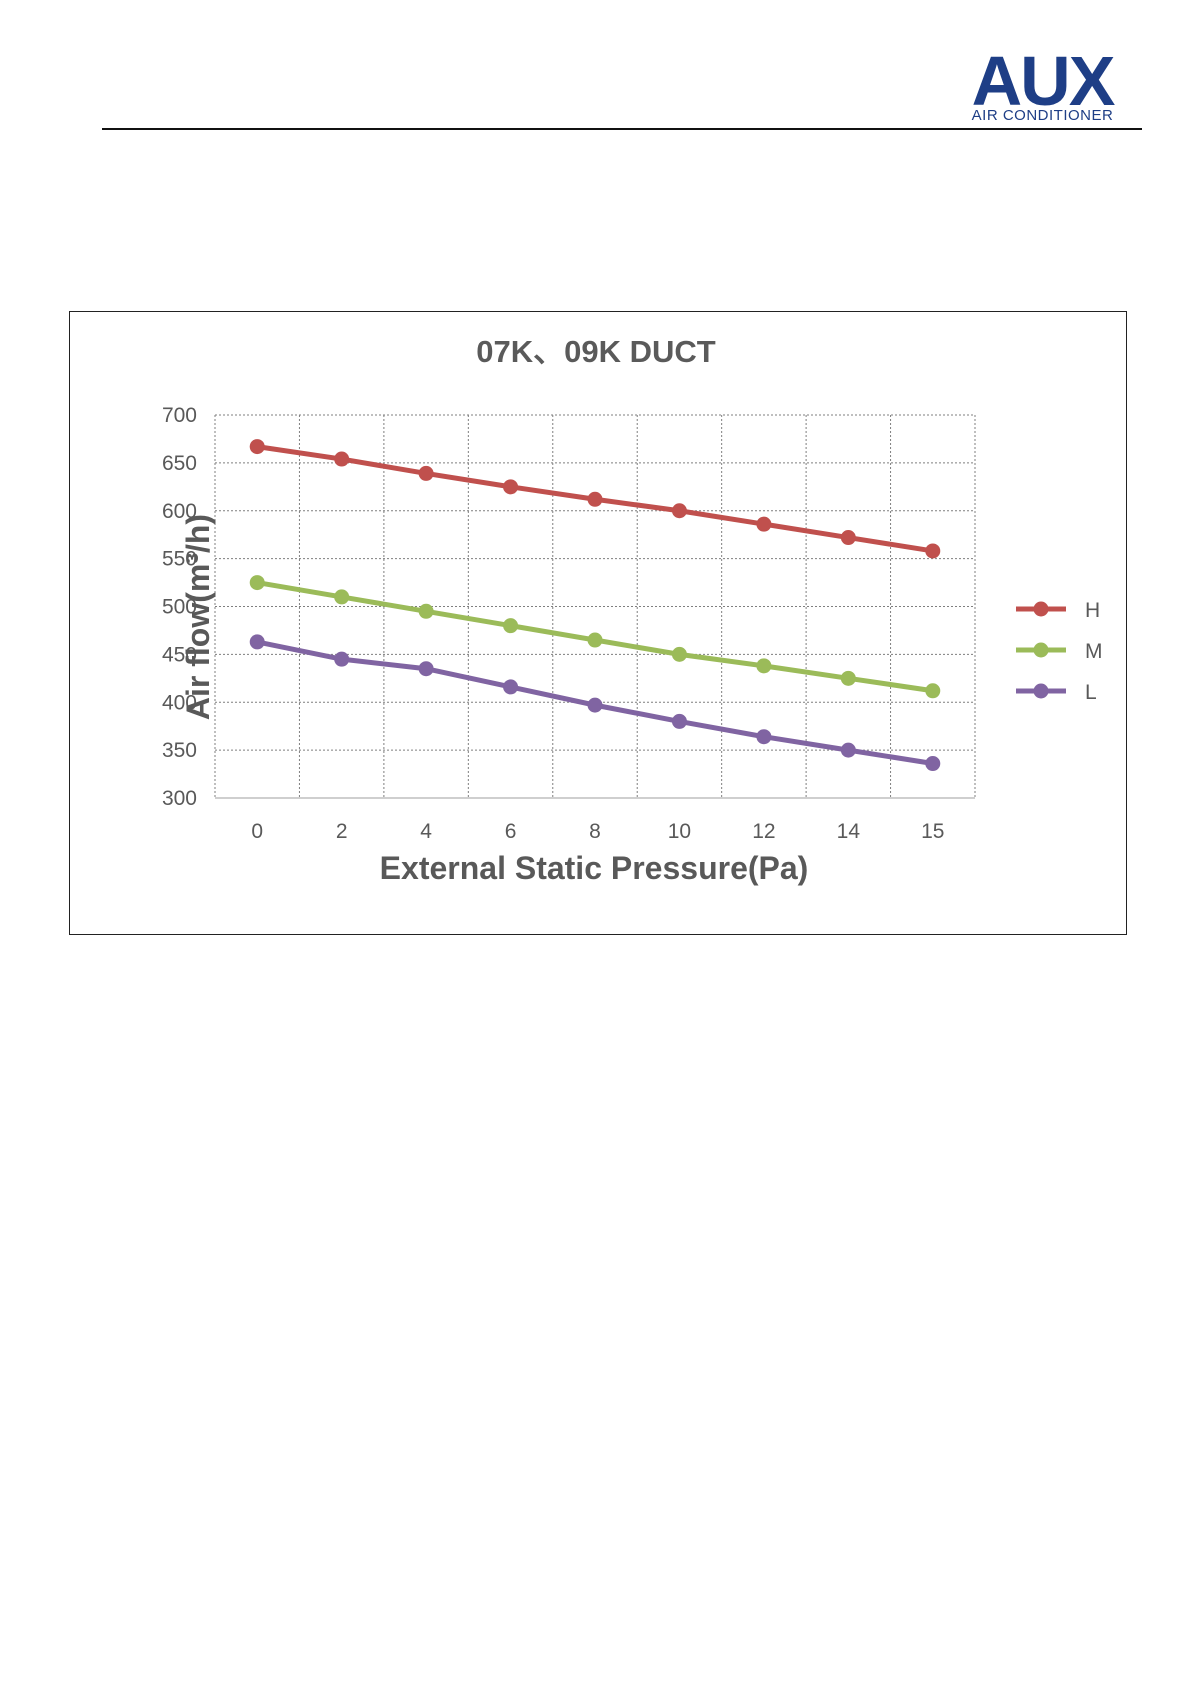 The width and height of the screenshot is (1191, 1684). I want to click on y-axis-label: Air flow(m³/h), so click(198, 617).